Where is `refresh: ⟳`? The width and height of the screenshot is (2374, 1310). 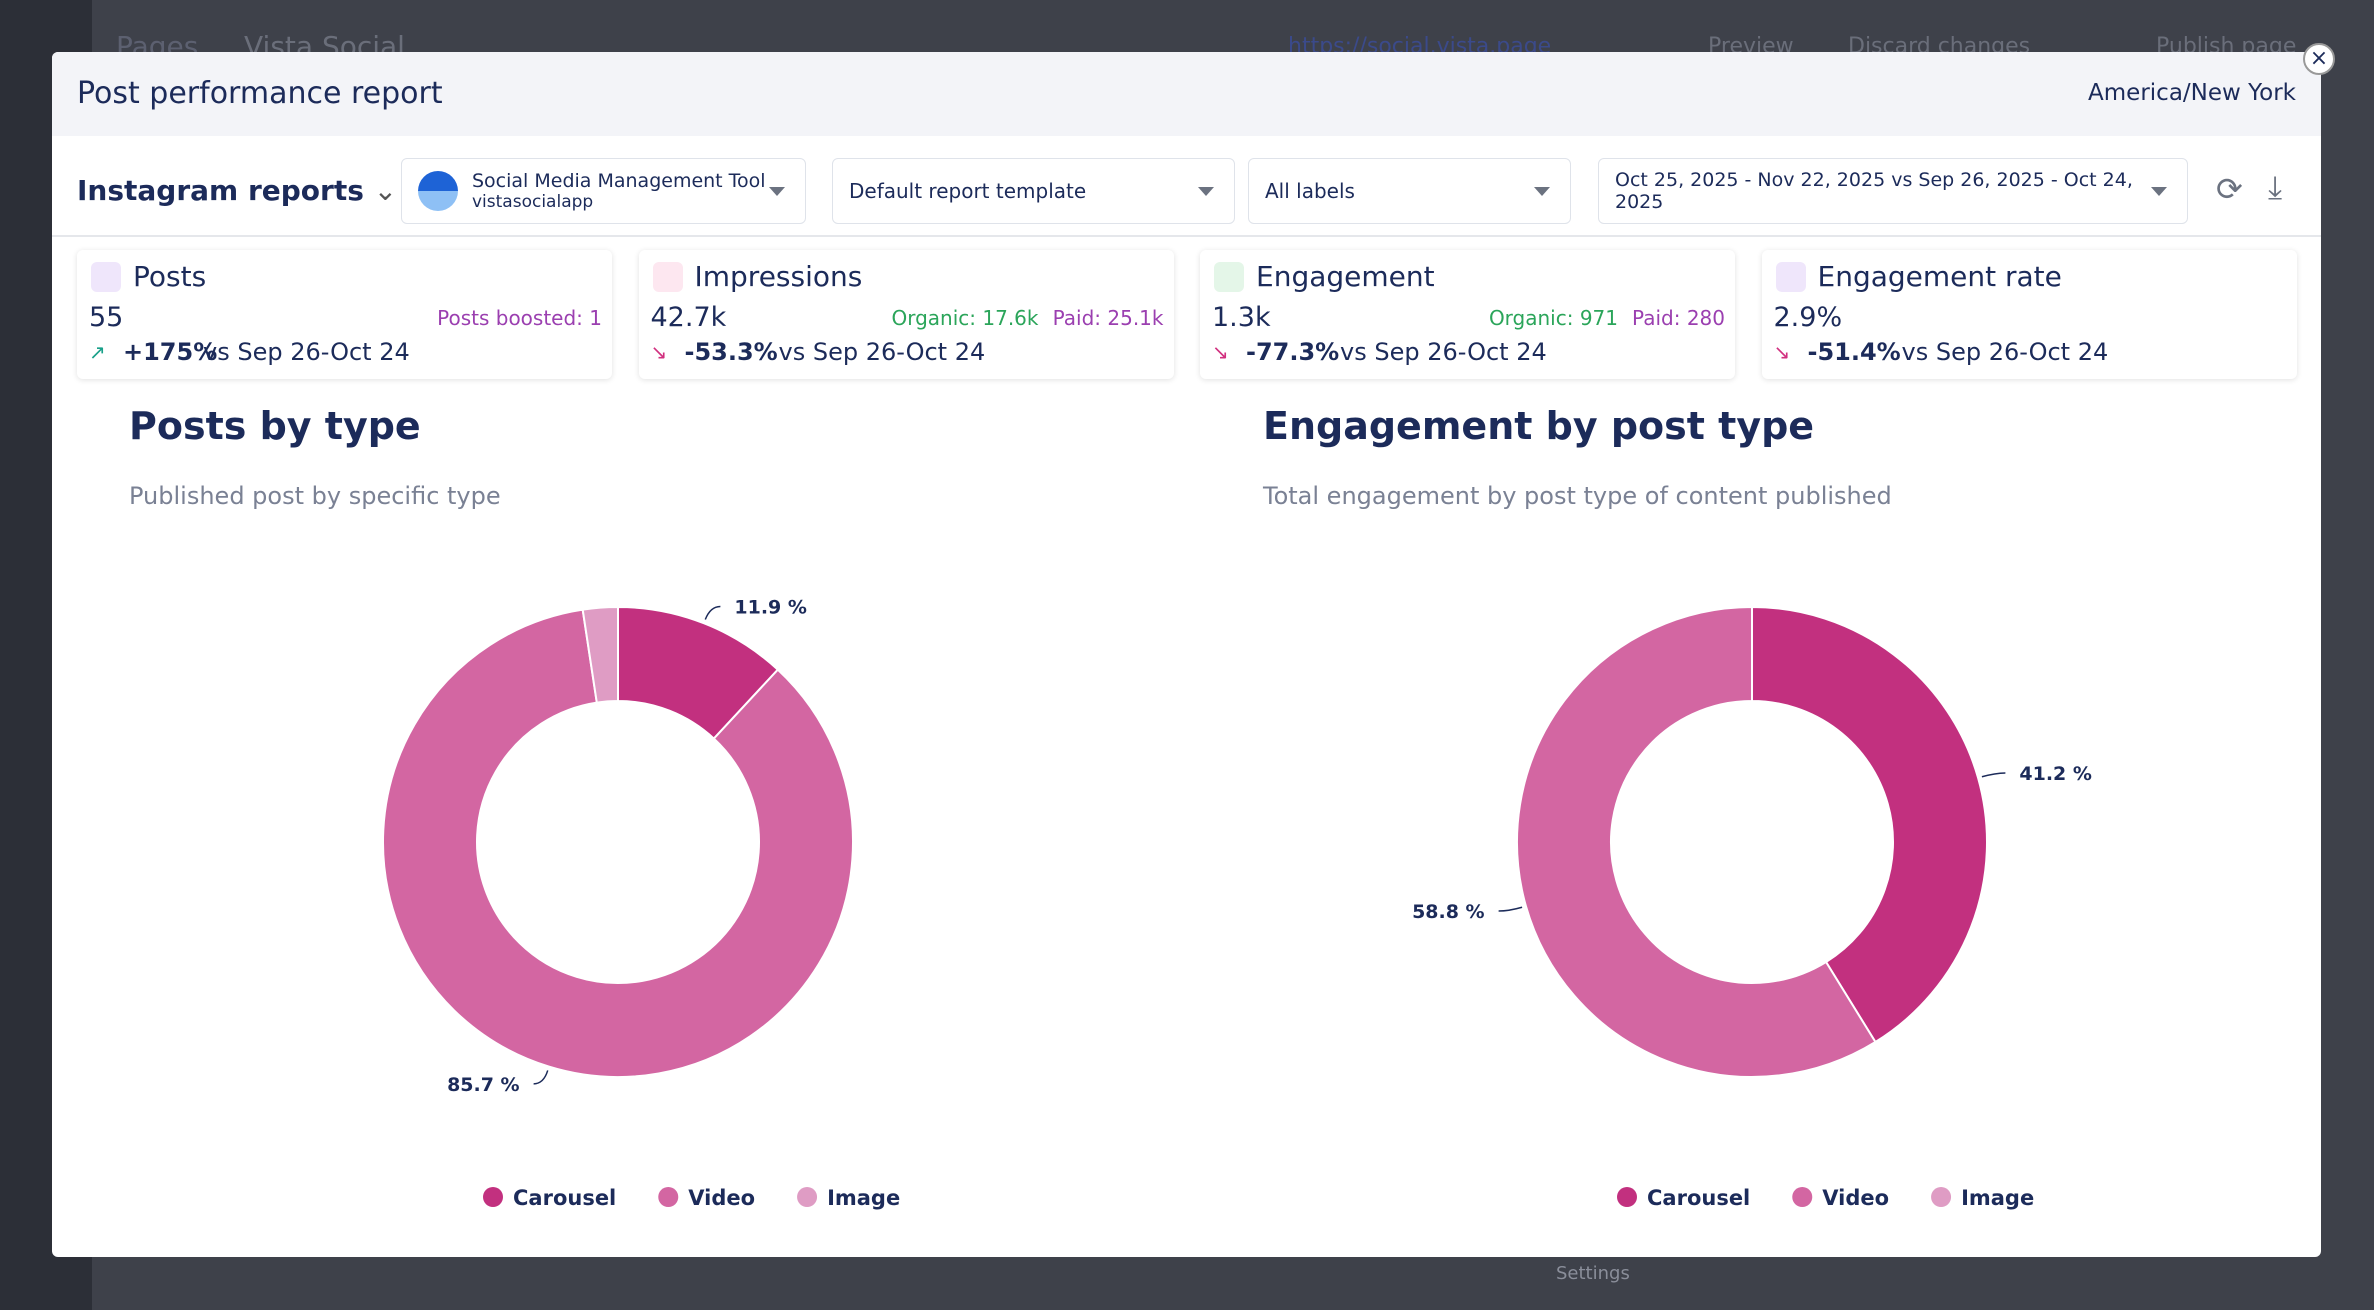
refresh: ⟳ is located at coordinates (2229, 189).